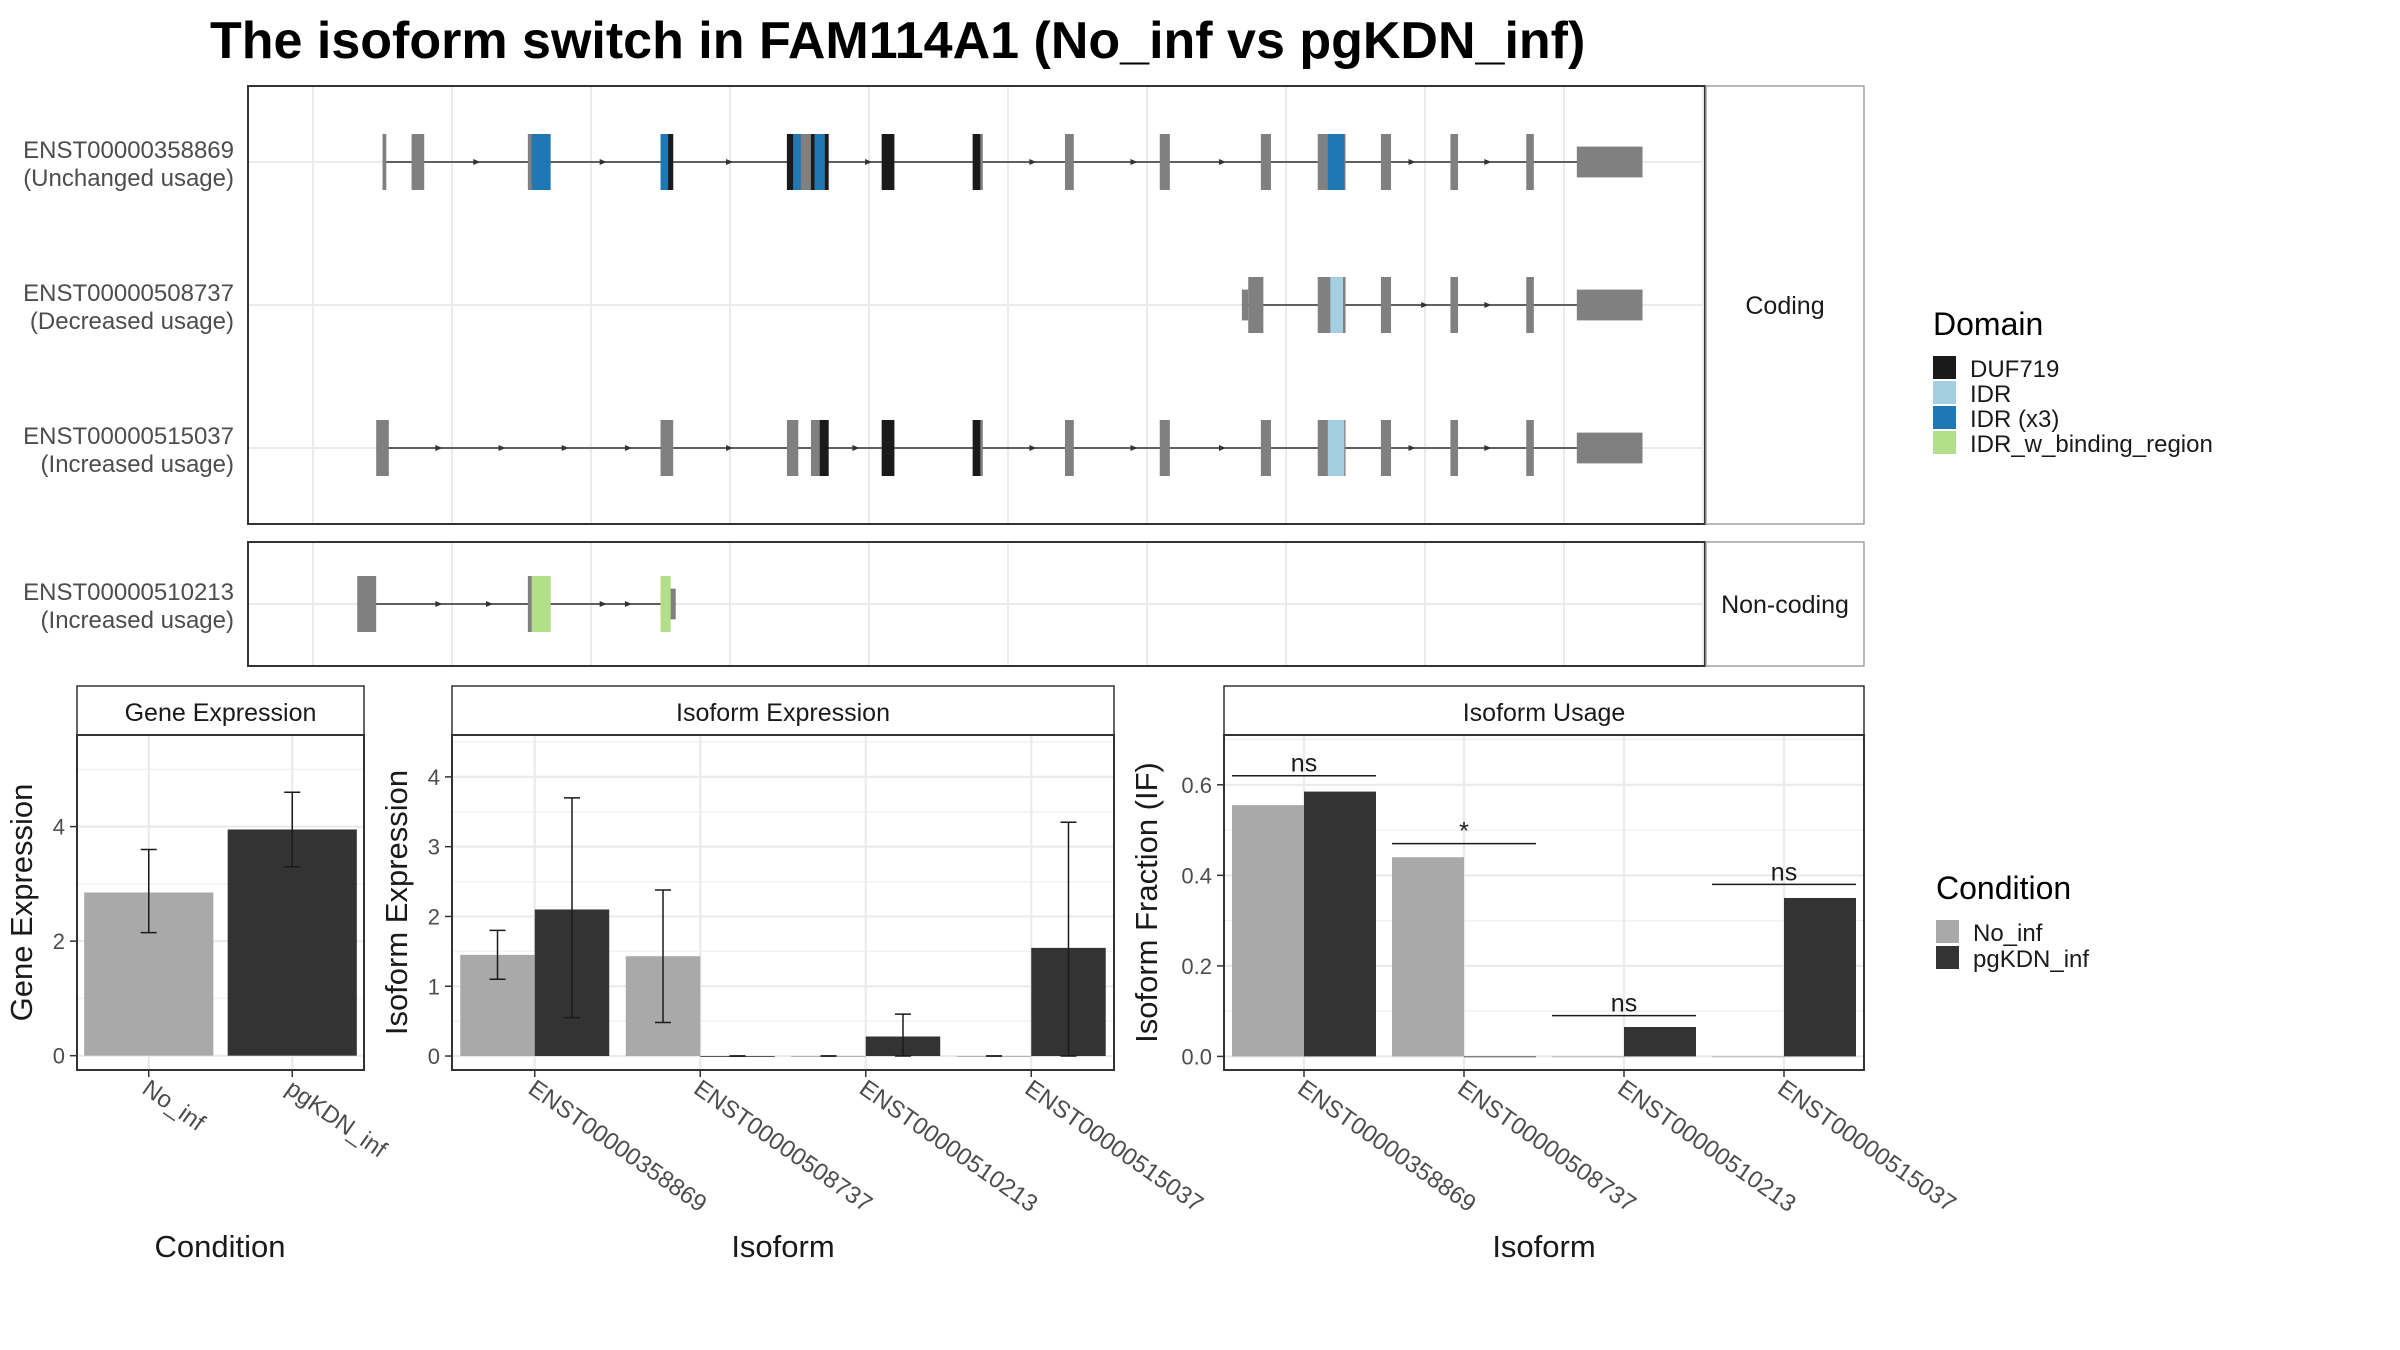 This screenshot has width=2400, height=1350. Describe the element at coordinates (128, 592) in the screenshot. I see `transcript-id-label: ENST00000510213` at that location.